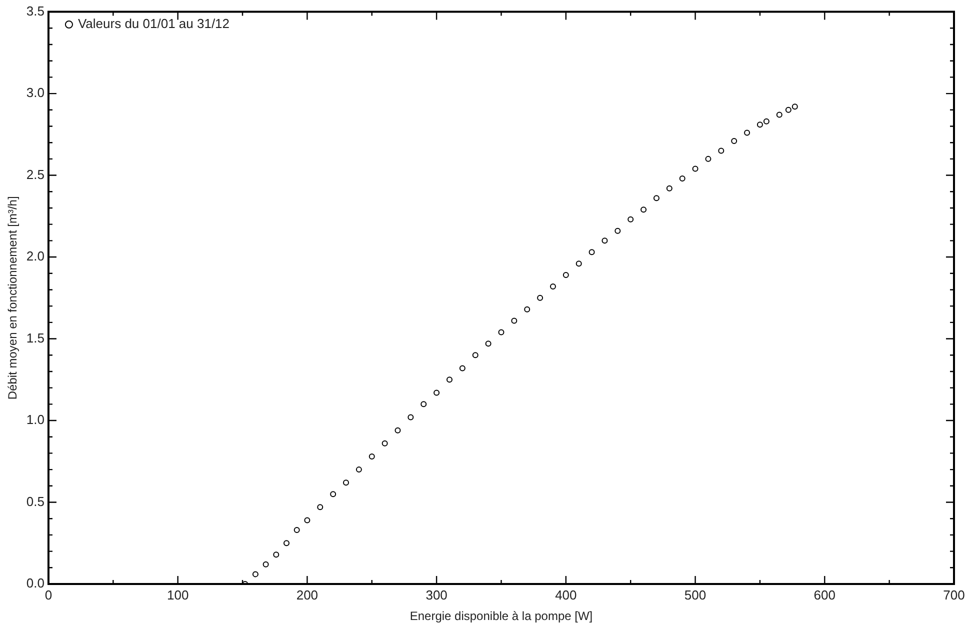  I want to click on y-tick-label: 0.0, so click(35, 583).